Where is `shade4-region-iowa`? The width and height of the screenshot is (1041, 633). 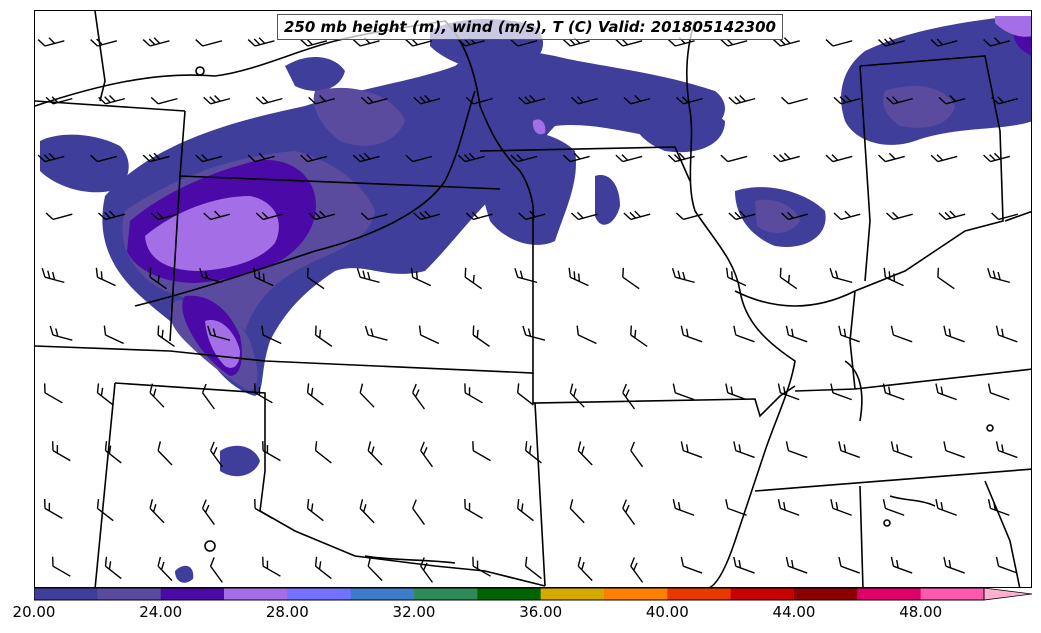 shade4-region-iowa is located at coordinates (539, 127).